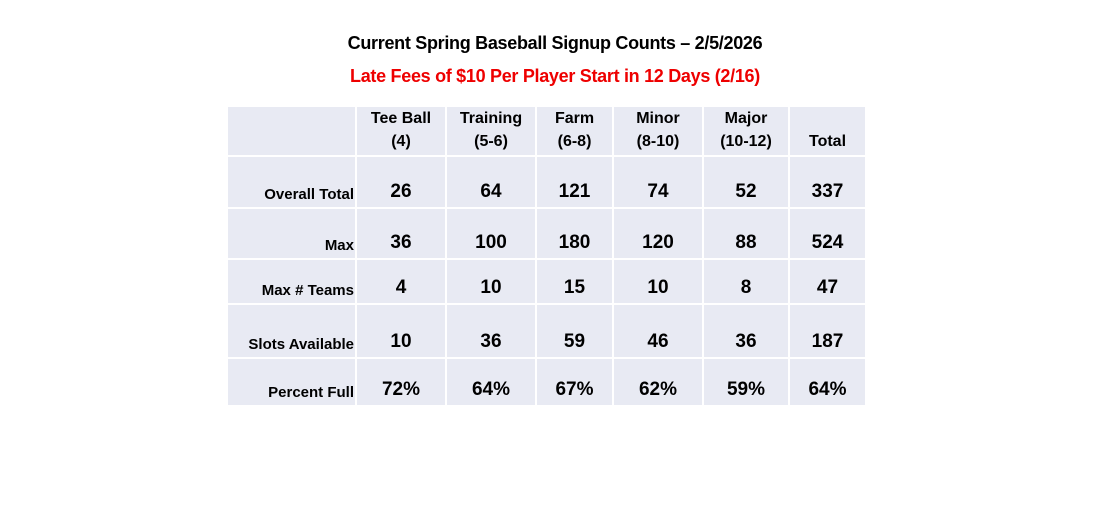  Describe the element at coordinates (574, 131) in the screenshot. I see `column-header: Farm (6-8)` at that location.